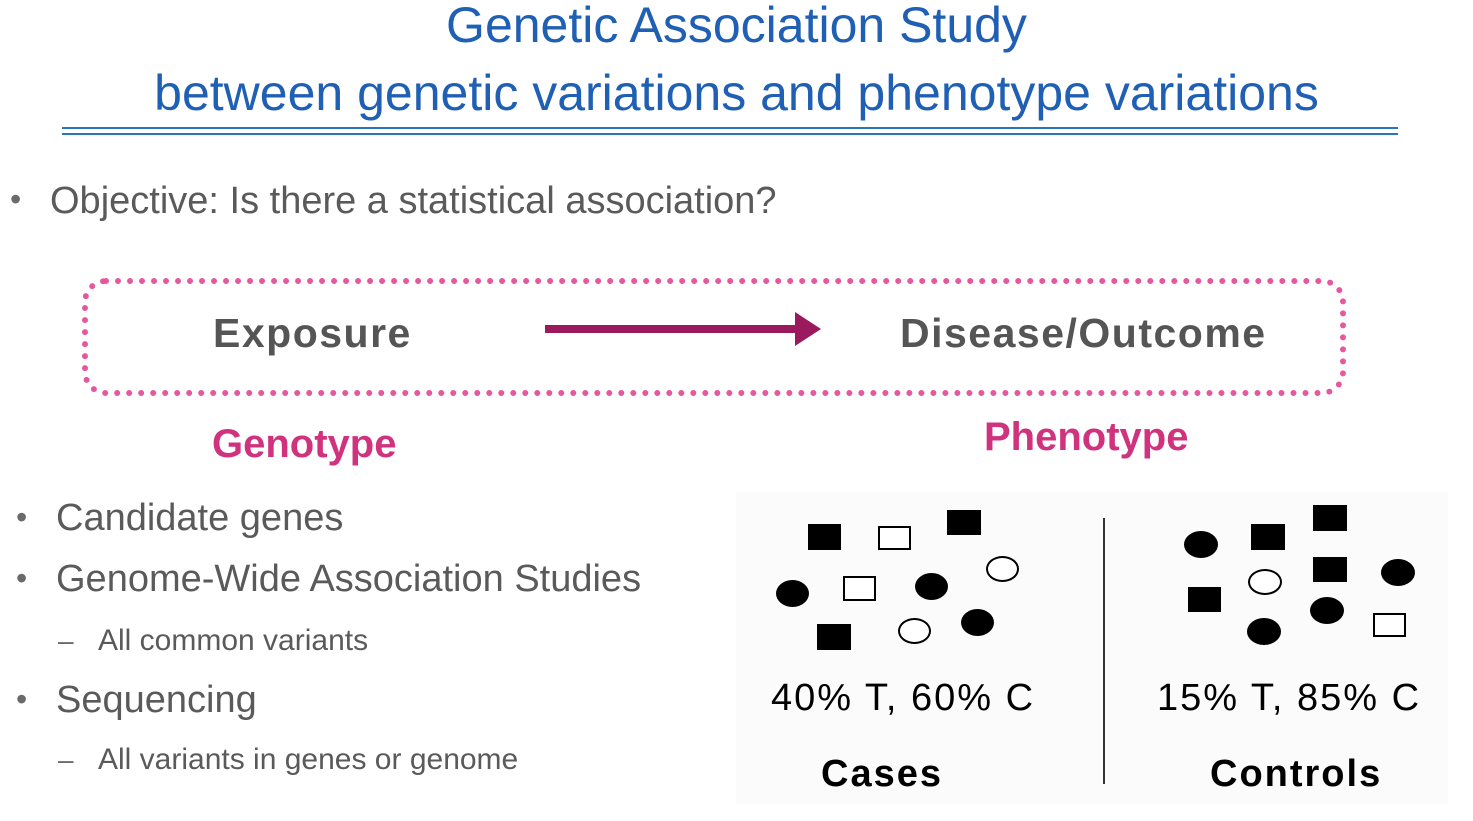 This screenshot has width=1473, height=821. Describe the element at coordinates (308, 759) in the screenshot. I see `sub-bullet-all-variants: All variants in genes or genome` at that location.